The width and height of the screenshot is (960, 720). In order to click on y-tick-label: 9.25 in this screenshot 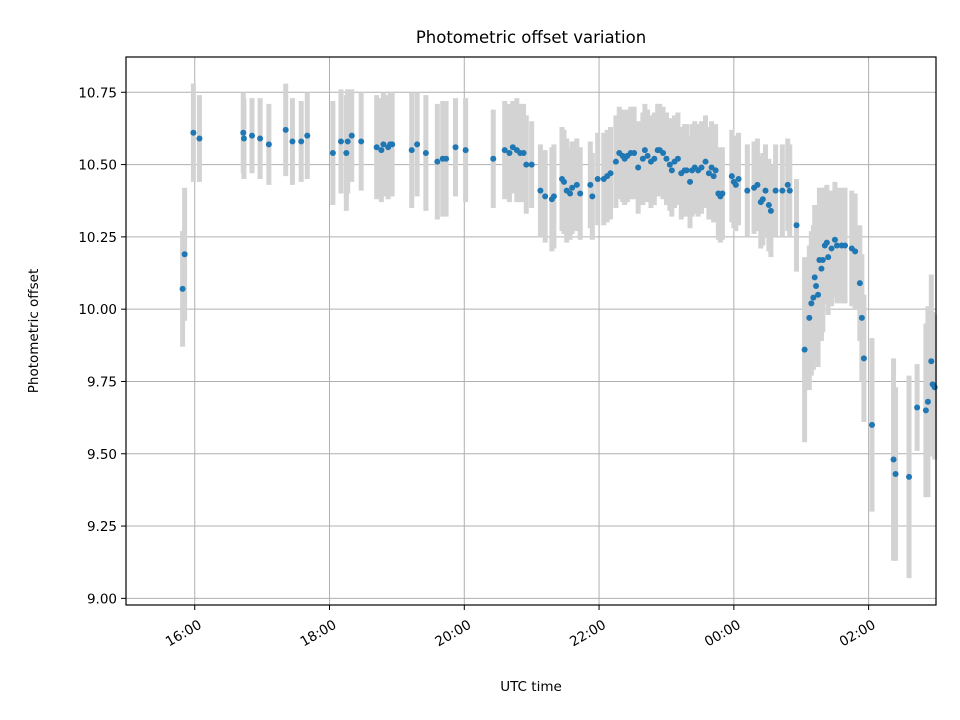, I will do `click(102, 527)`.